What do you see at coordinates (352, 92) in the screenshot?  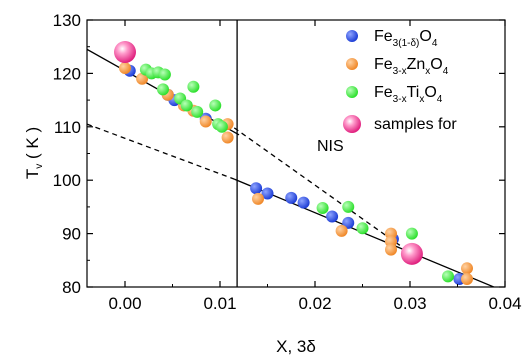 I see `legend-marker-fe3x_ti` at bounding box center [352, 92].